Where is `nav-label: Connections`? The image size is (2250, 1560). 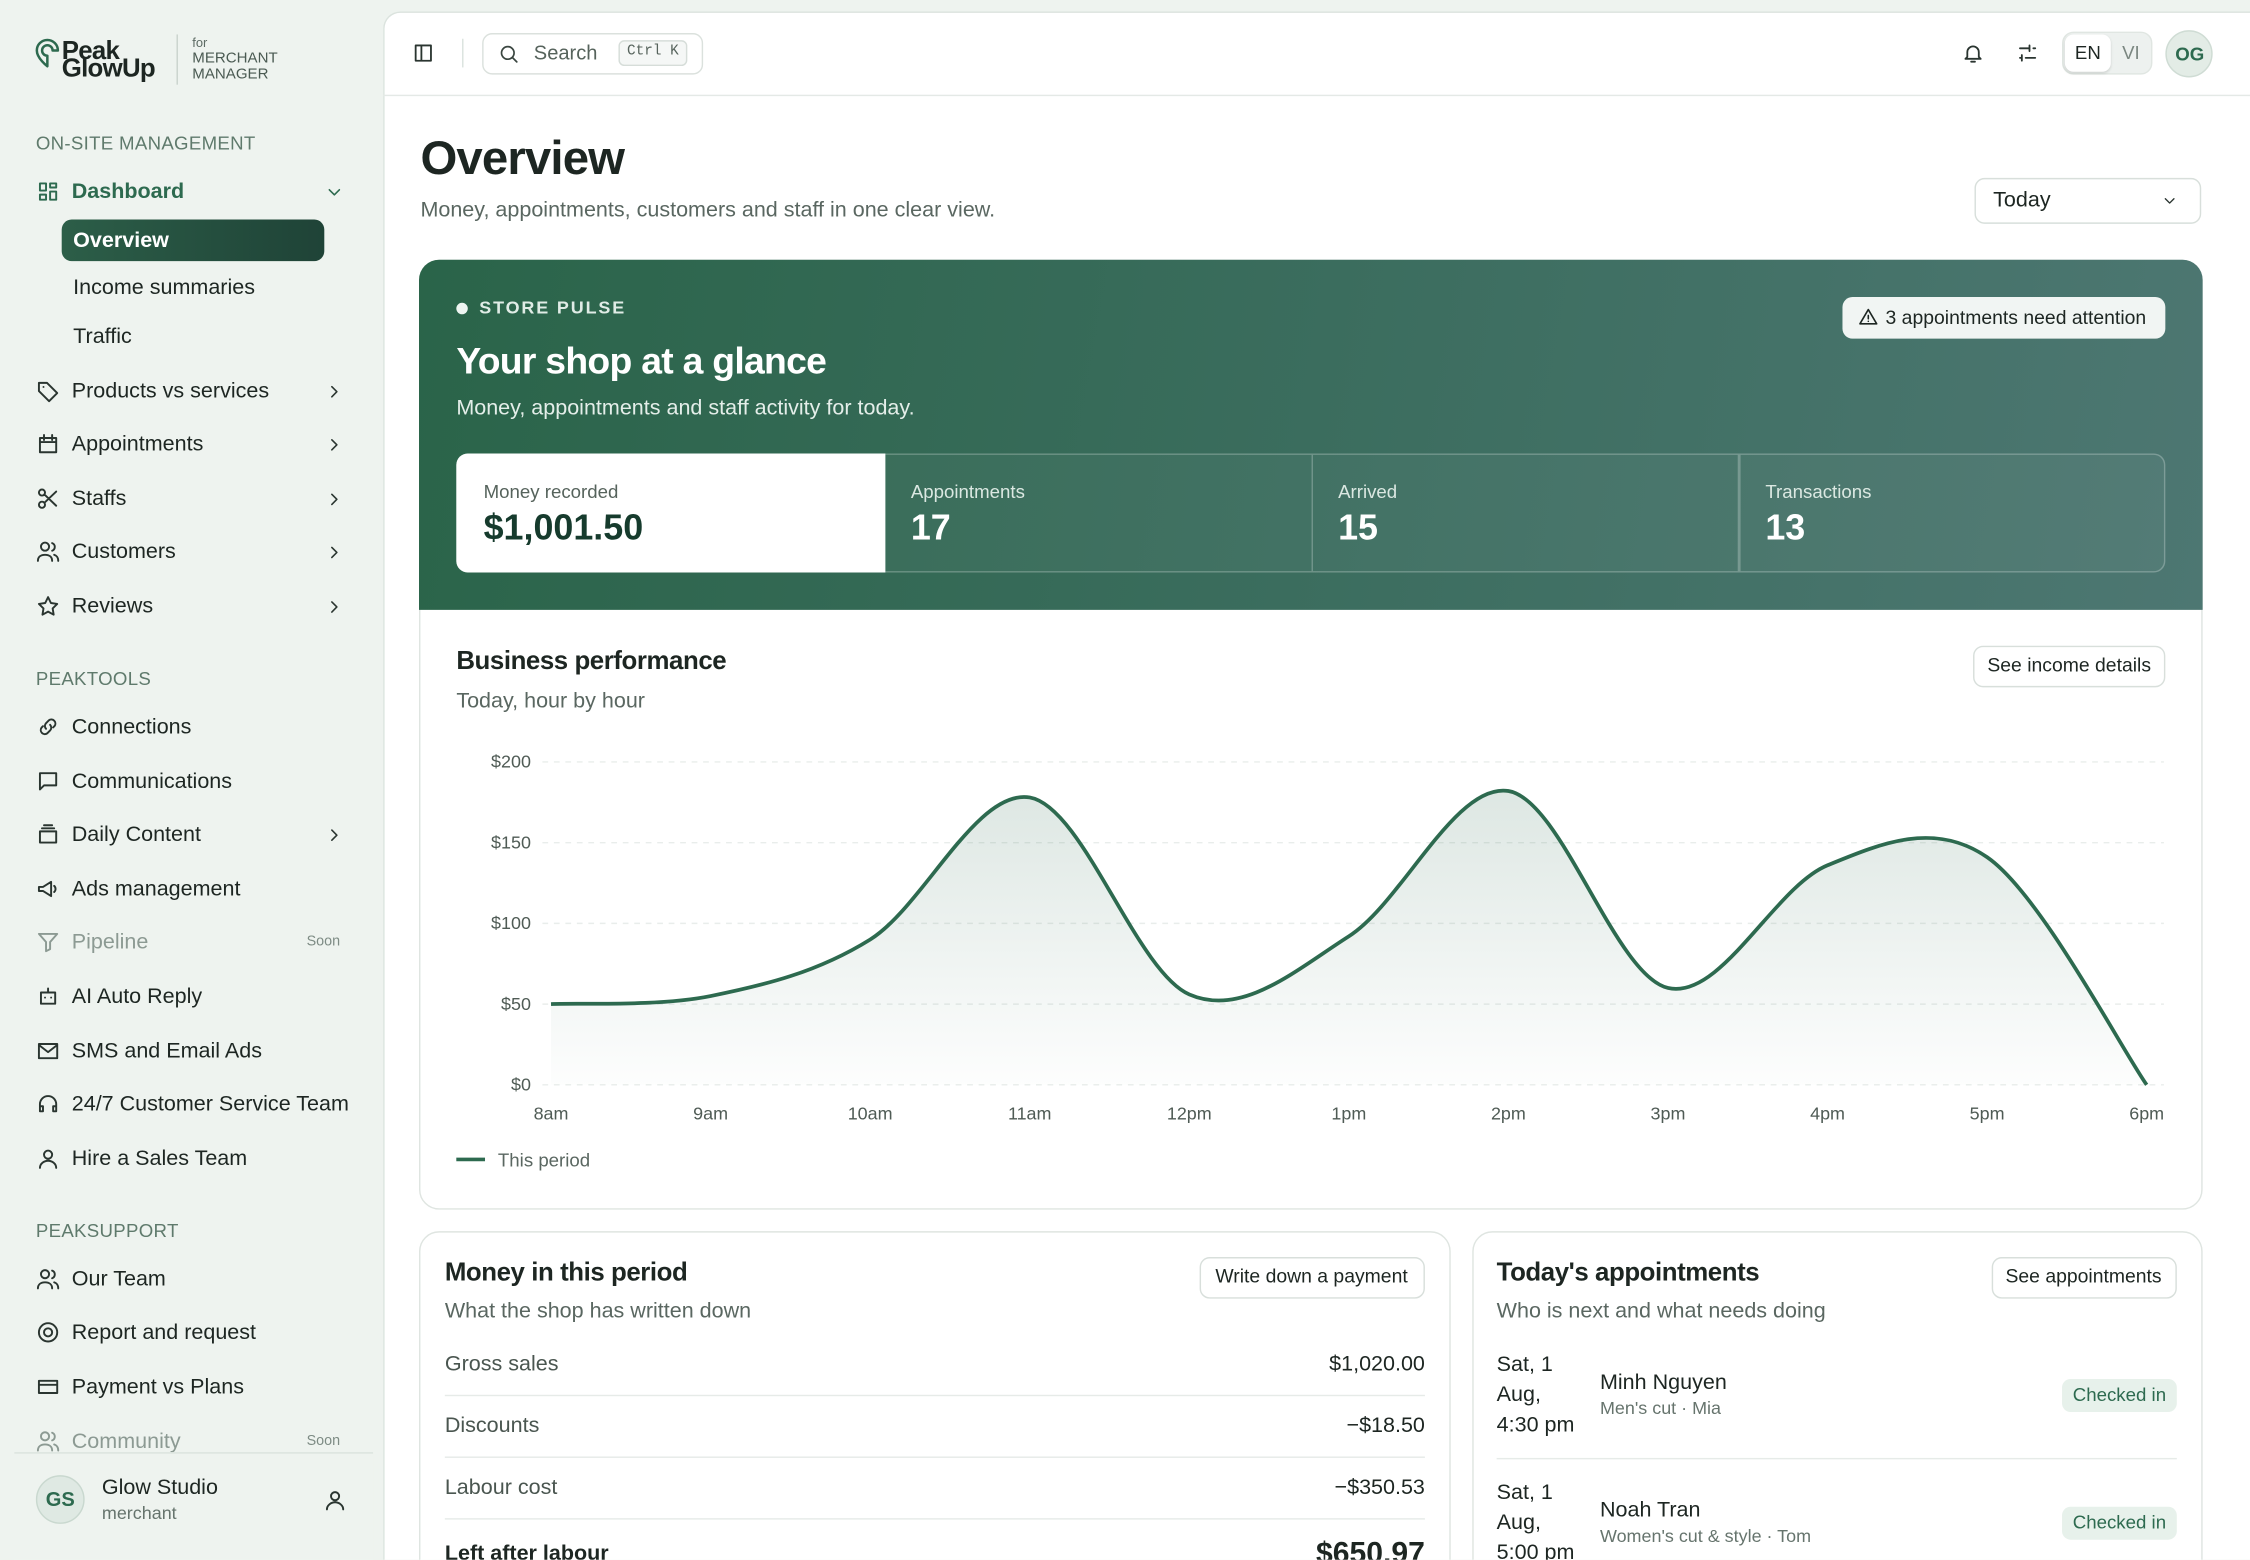
nav-label: Connections is located at coordinates (131, 726).